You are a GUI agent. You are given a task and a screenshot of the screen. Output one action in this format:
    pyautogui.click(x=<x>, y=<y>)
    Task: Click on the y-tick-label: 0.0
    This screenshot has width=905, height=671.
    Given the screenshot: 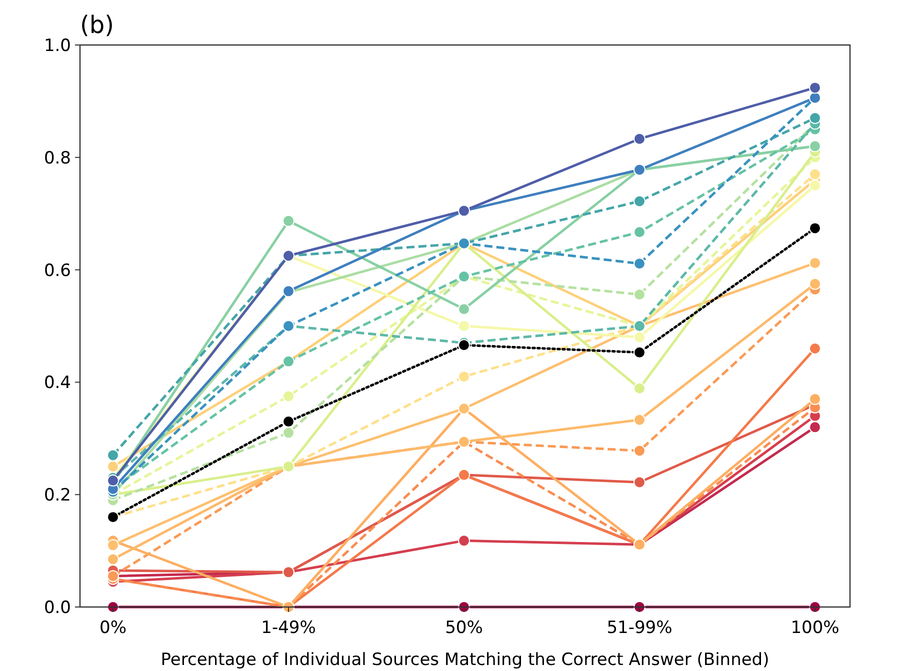 What is the action you would take?
    pyautogui.click(x=57, y=608)
    